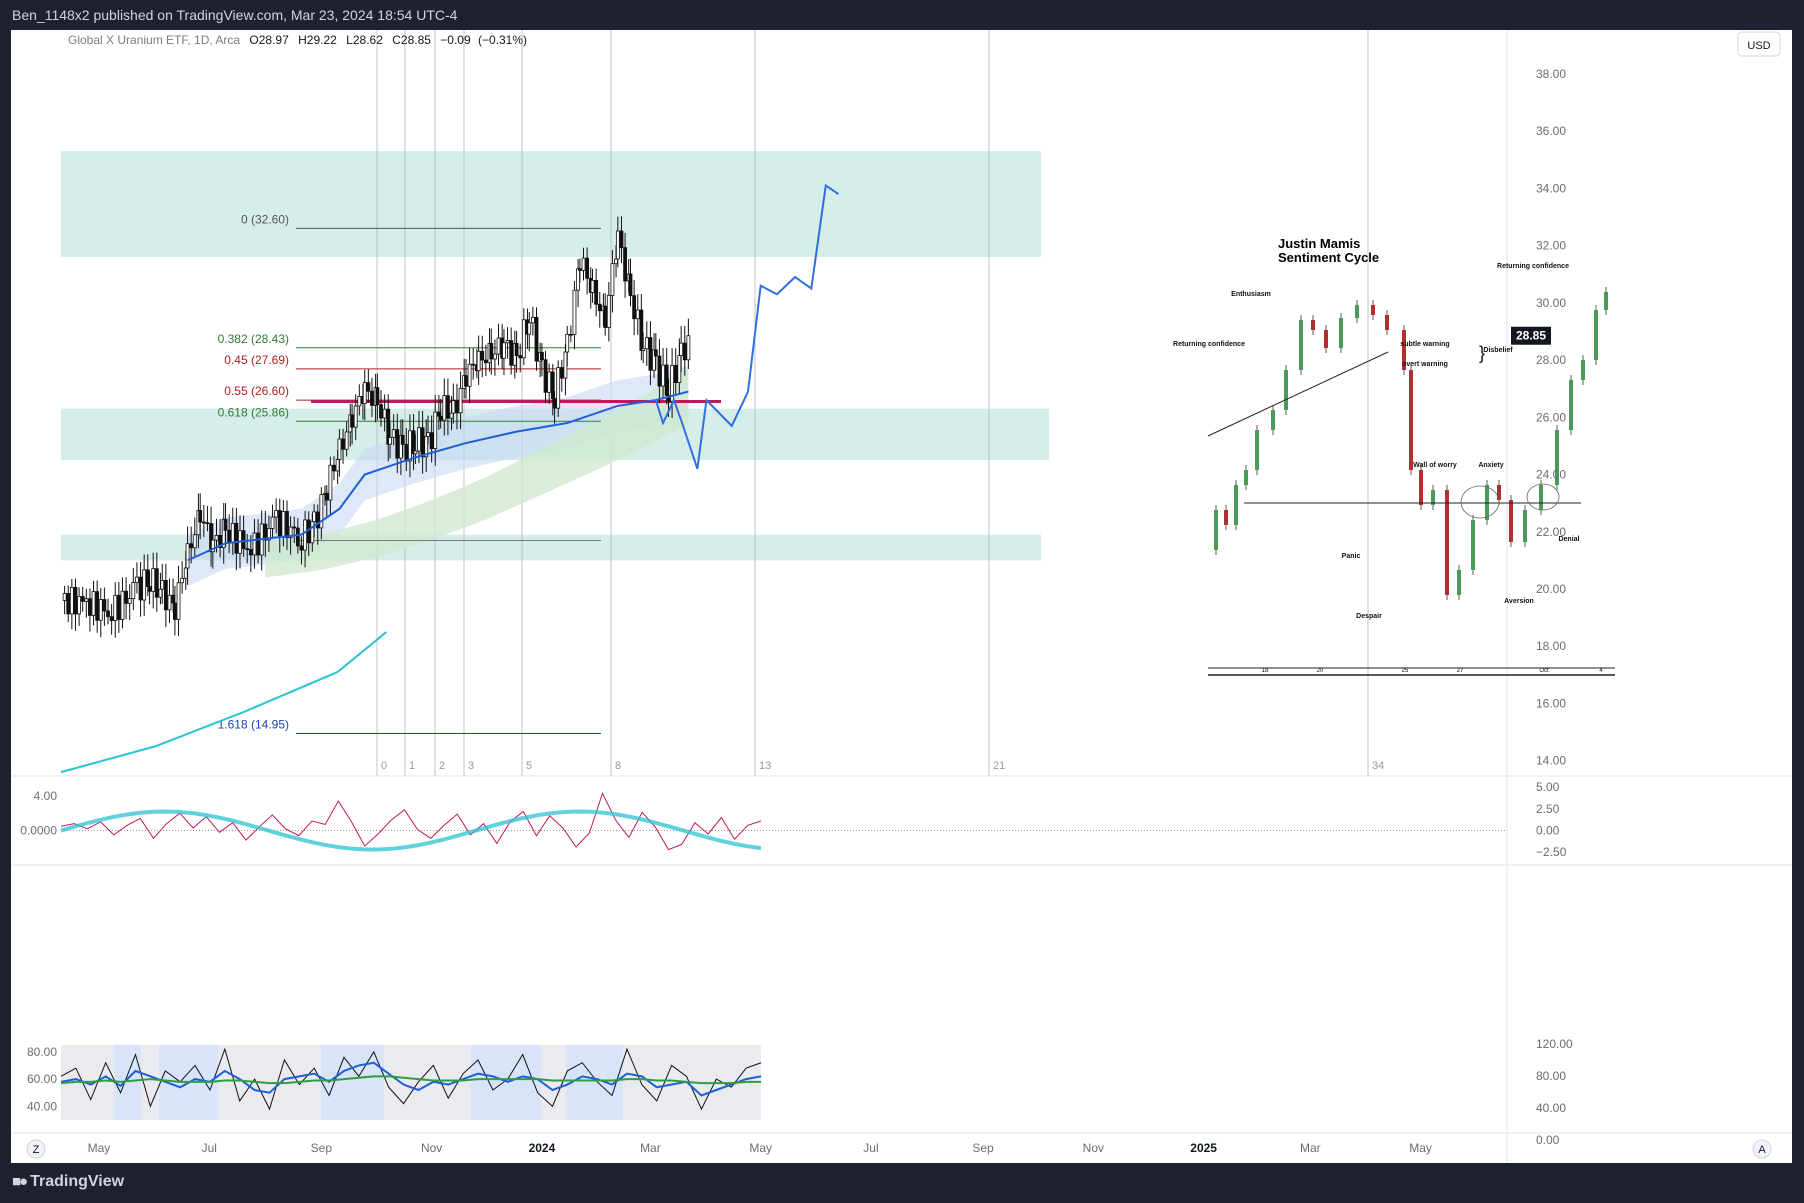 The width and height of the screenshot is (1804, 1203). I want to click on price-tick-label: 18.00, so click(1551, 646).